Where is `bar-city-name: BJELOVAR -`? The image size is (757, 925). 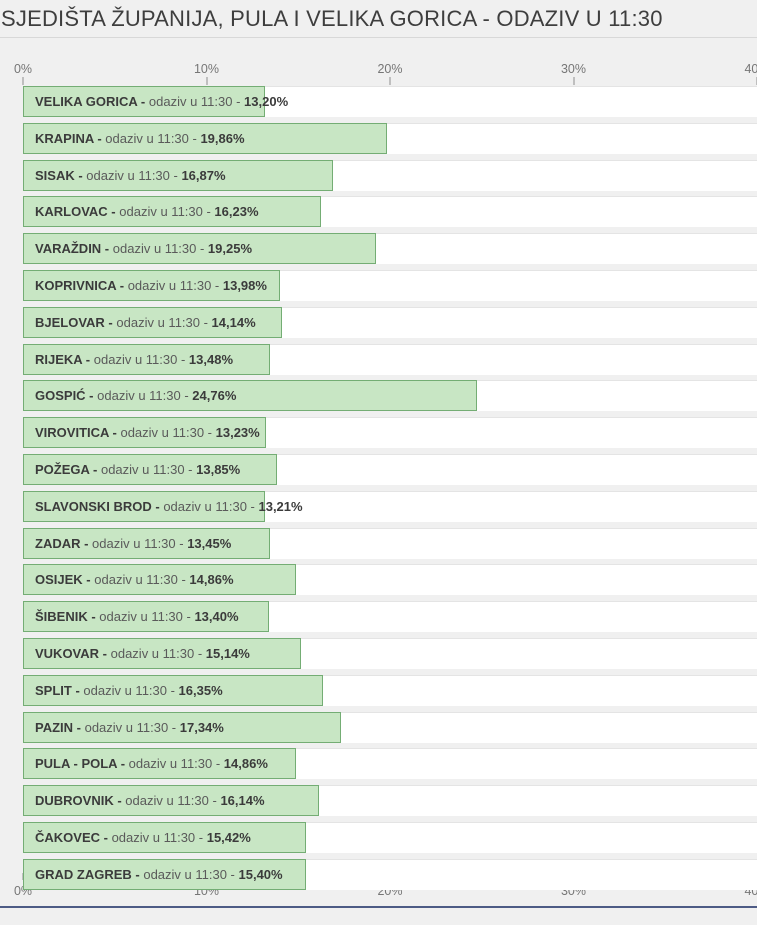
bar-city-name: BJELOVAR - is located at coordinates (76, 322).